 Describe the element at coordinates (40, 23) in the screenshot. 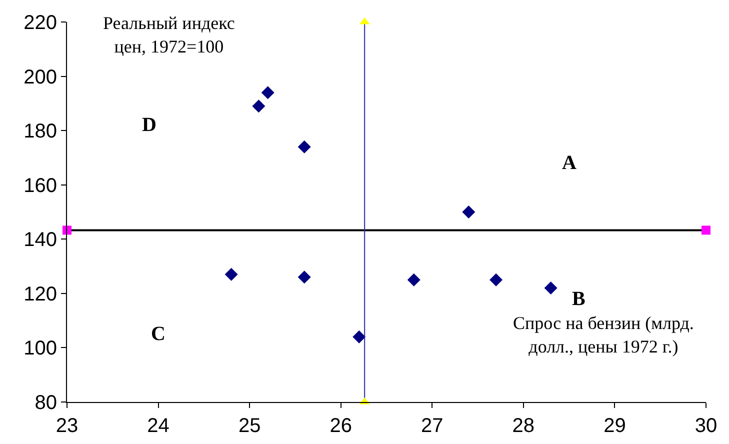

I see `y-tick-label: 220` at that location.